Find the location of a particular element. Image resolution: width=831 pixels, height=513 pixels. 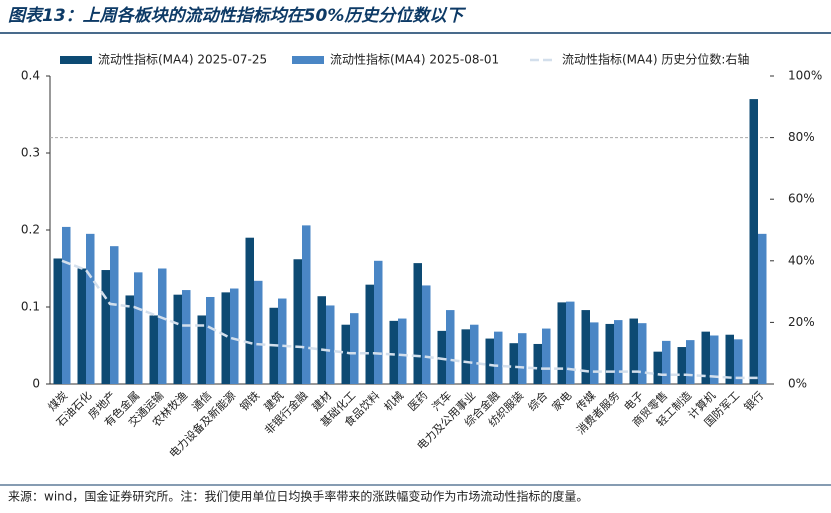

y2-tick-label: 0% is located at coordinates (797, 384).